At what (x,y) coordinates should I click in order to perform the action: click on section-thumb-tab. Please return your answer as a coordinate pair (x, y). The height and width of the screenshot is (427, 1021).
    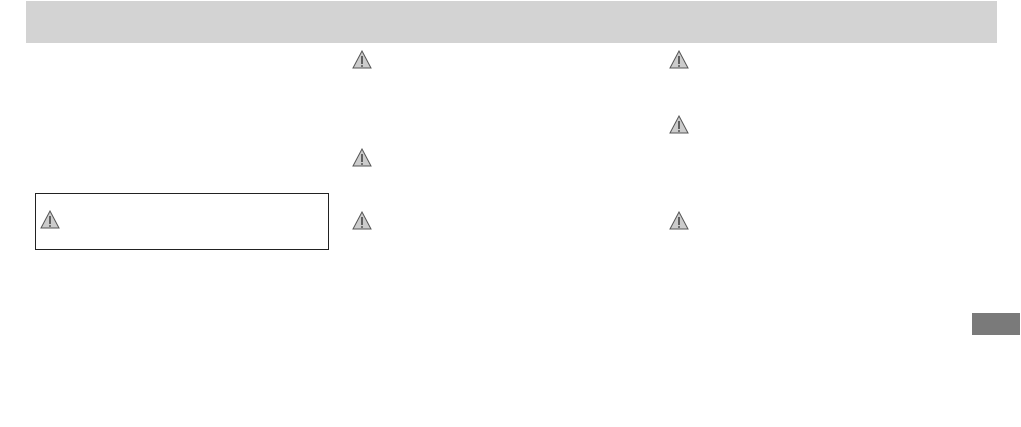
    Looking at the image, I should click on (996, 324).